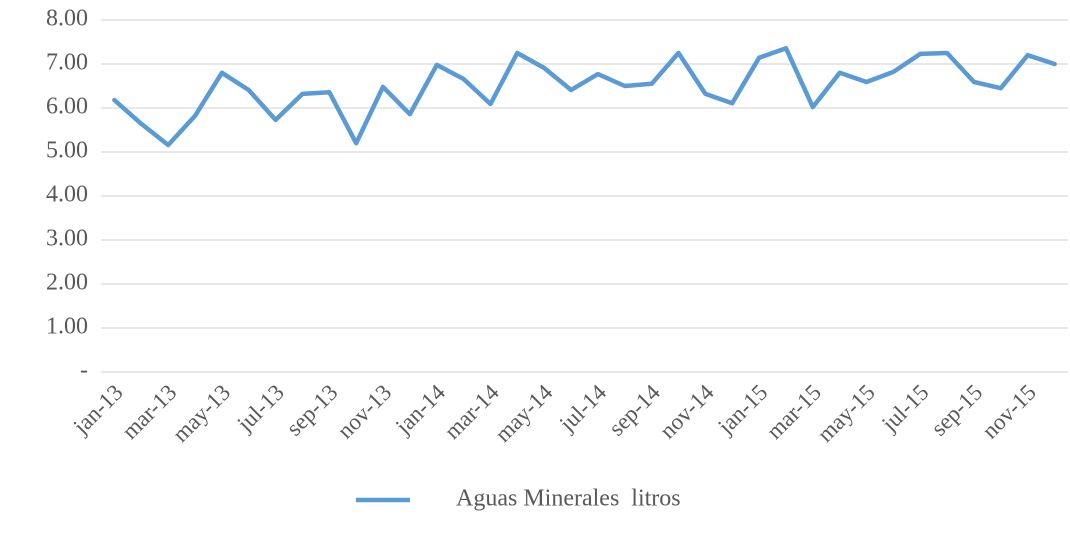 The image size is (1070, 546). What do you see at coordinates (67, 327) in the screenshot?
I see `y-tick-label: 1.00` at bounding box center [67, 327].